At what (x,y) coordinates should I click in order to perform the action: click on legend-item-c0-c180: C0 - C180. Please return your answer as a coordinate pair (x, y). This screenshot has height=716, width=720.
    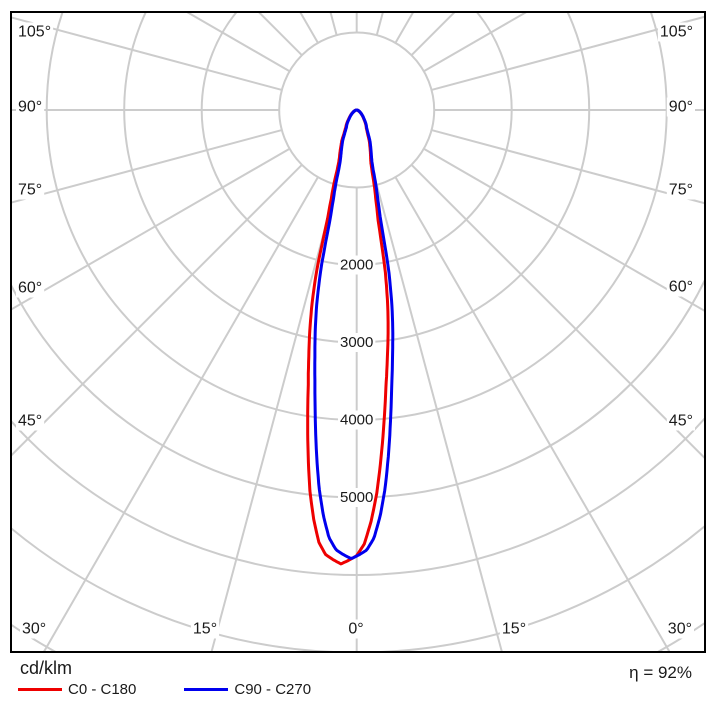
    Looking at the image, I should click on (77, 689).